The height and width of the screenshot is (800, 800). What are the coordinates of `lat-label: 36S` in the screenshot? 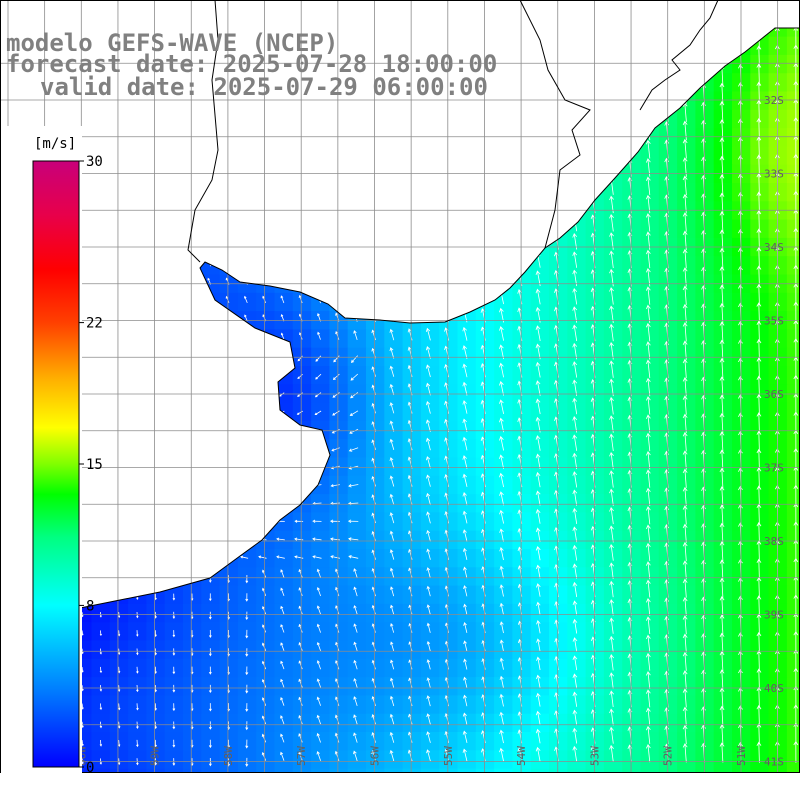 It's located at (774, 394).